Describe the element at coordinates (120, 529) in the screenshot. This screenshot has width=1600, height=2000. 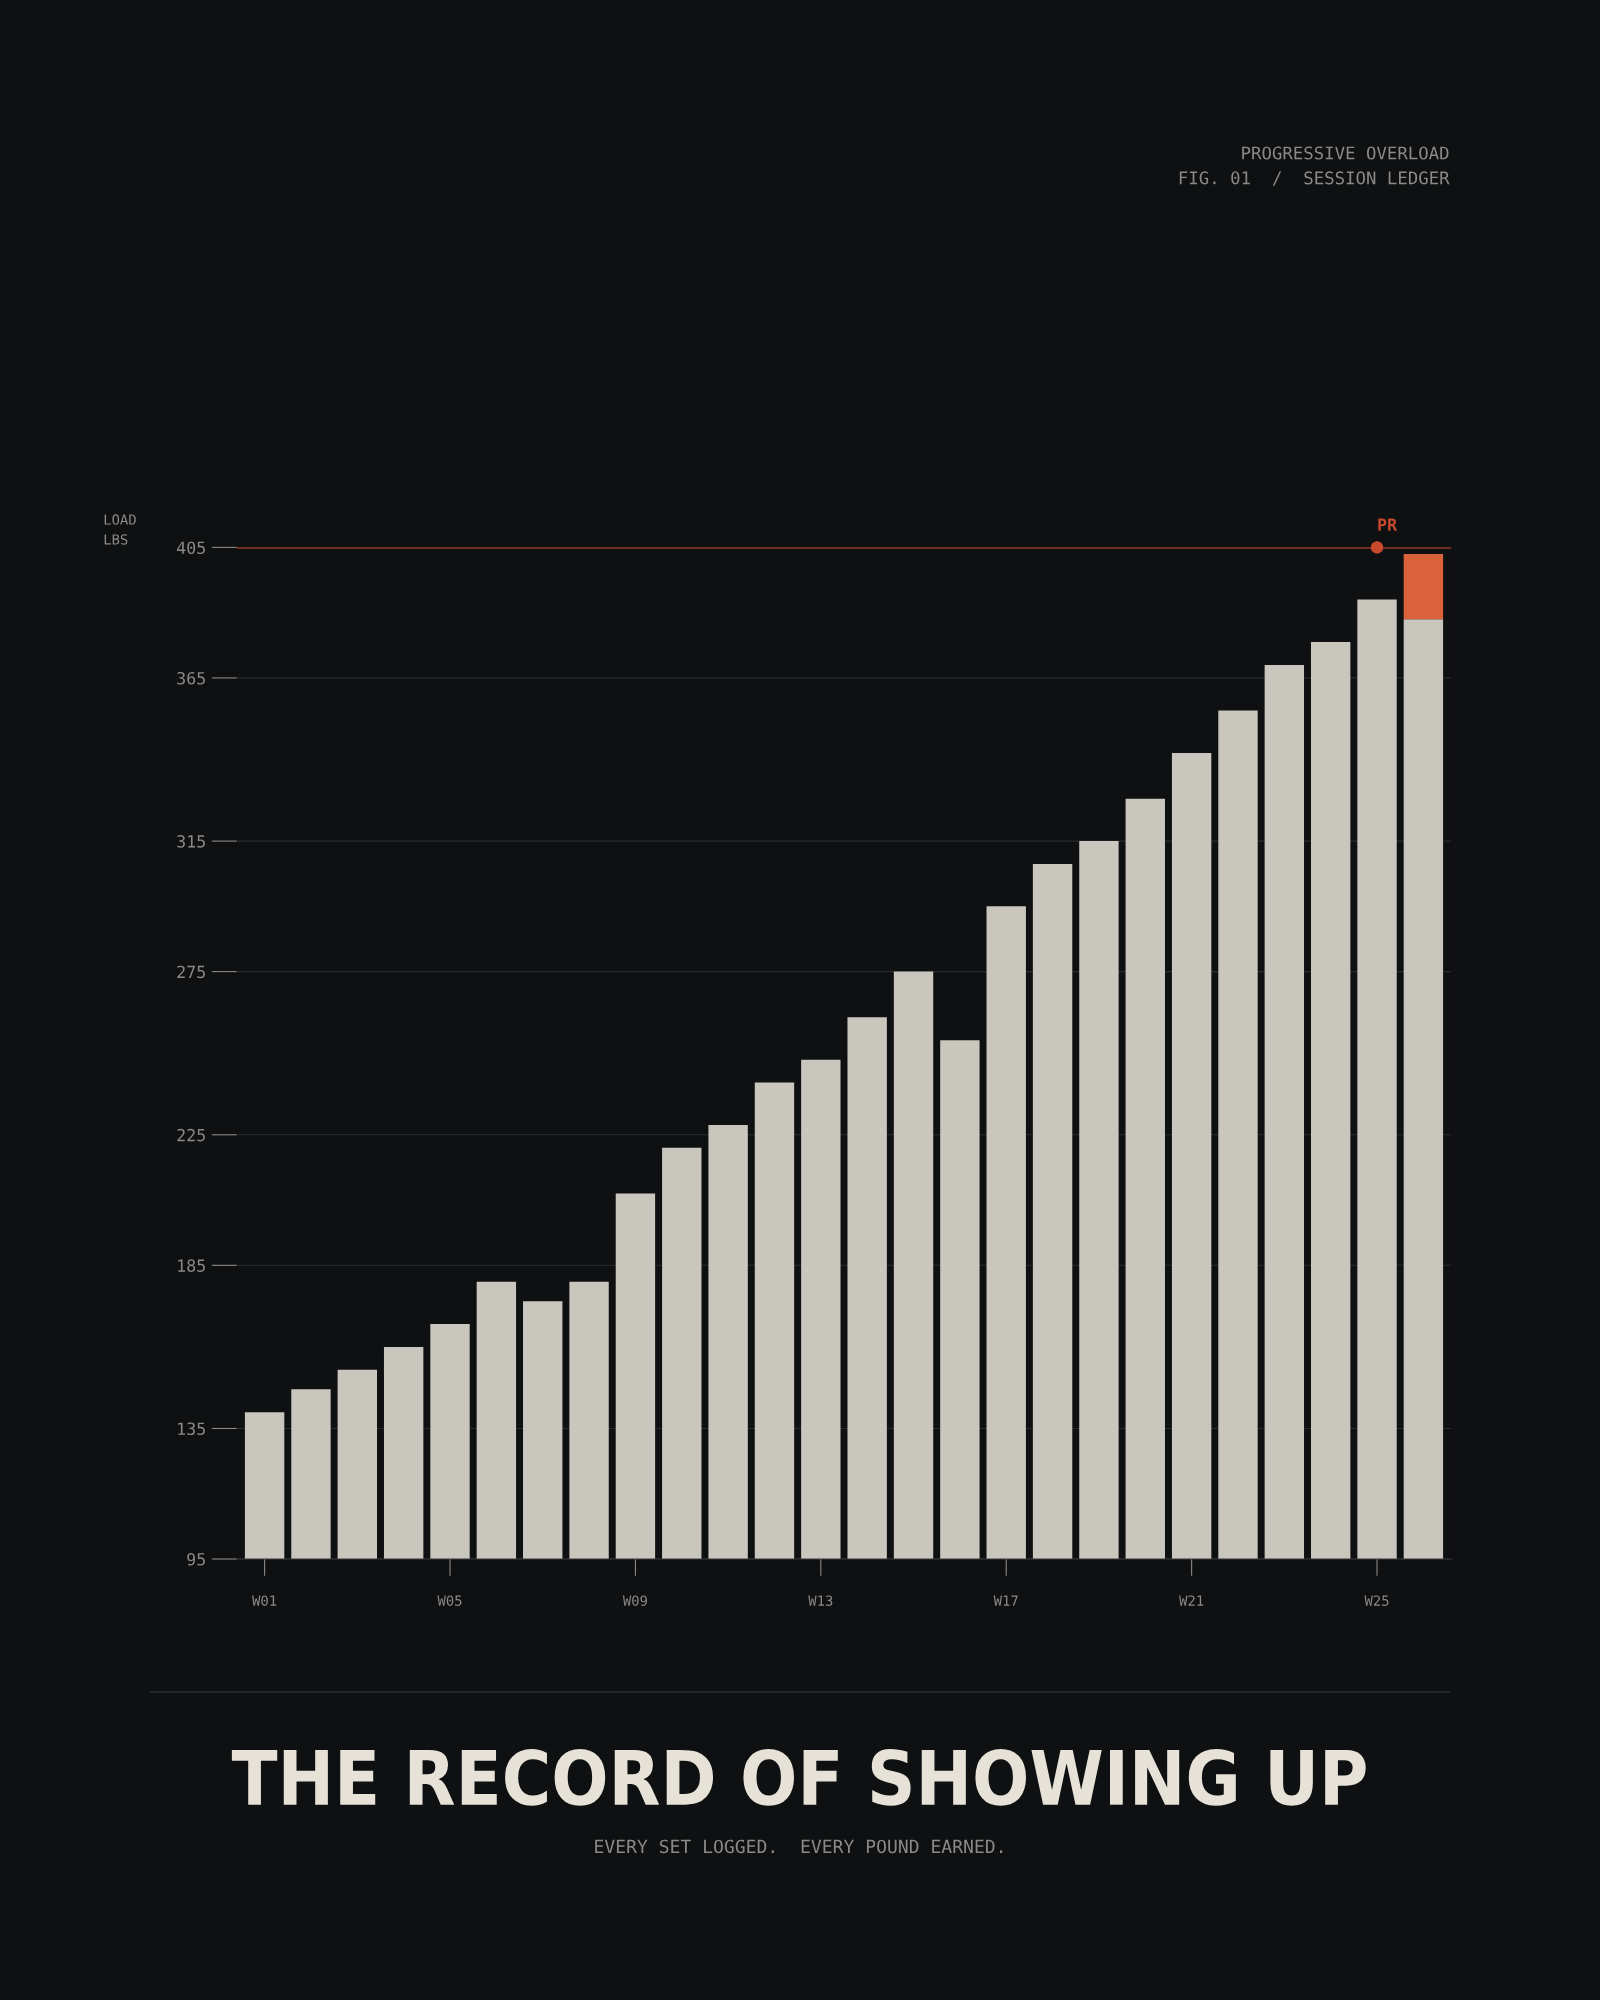
I see `y-axis-title: LOAD LBS` at that location.